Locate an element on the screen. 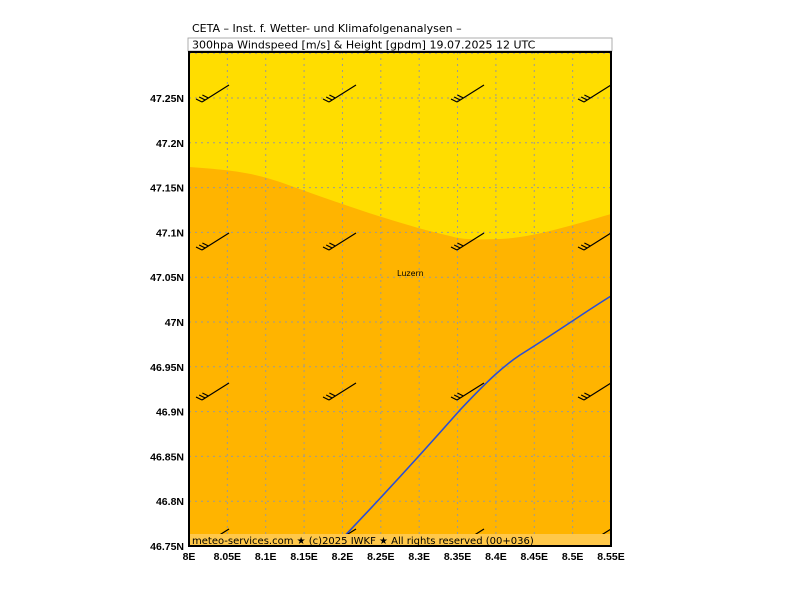 This screenshot has width=800, height=600. lat-label: 47.2N is located at coordinates (170, 144).